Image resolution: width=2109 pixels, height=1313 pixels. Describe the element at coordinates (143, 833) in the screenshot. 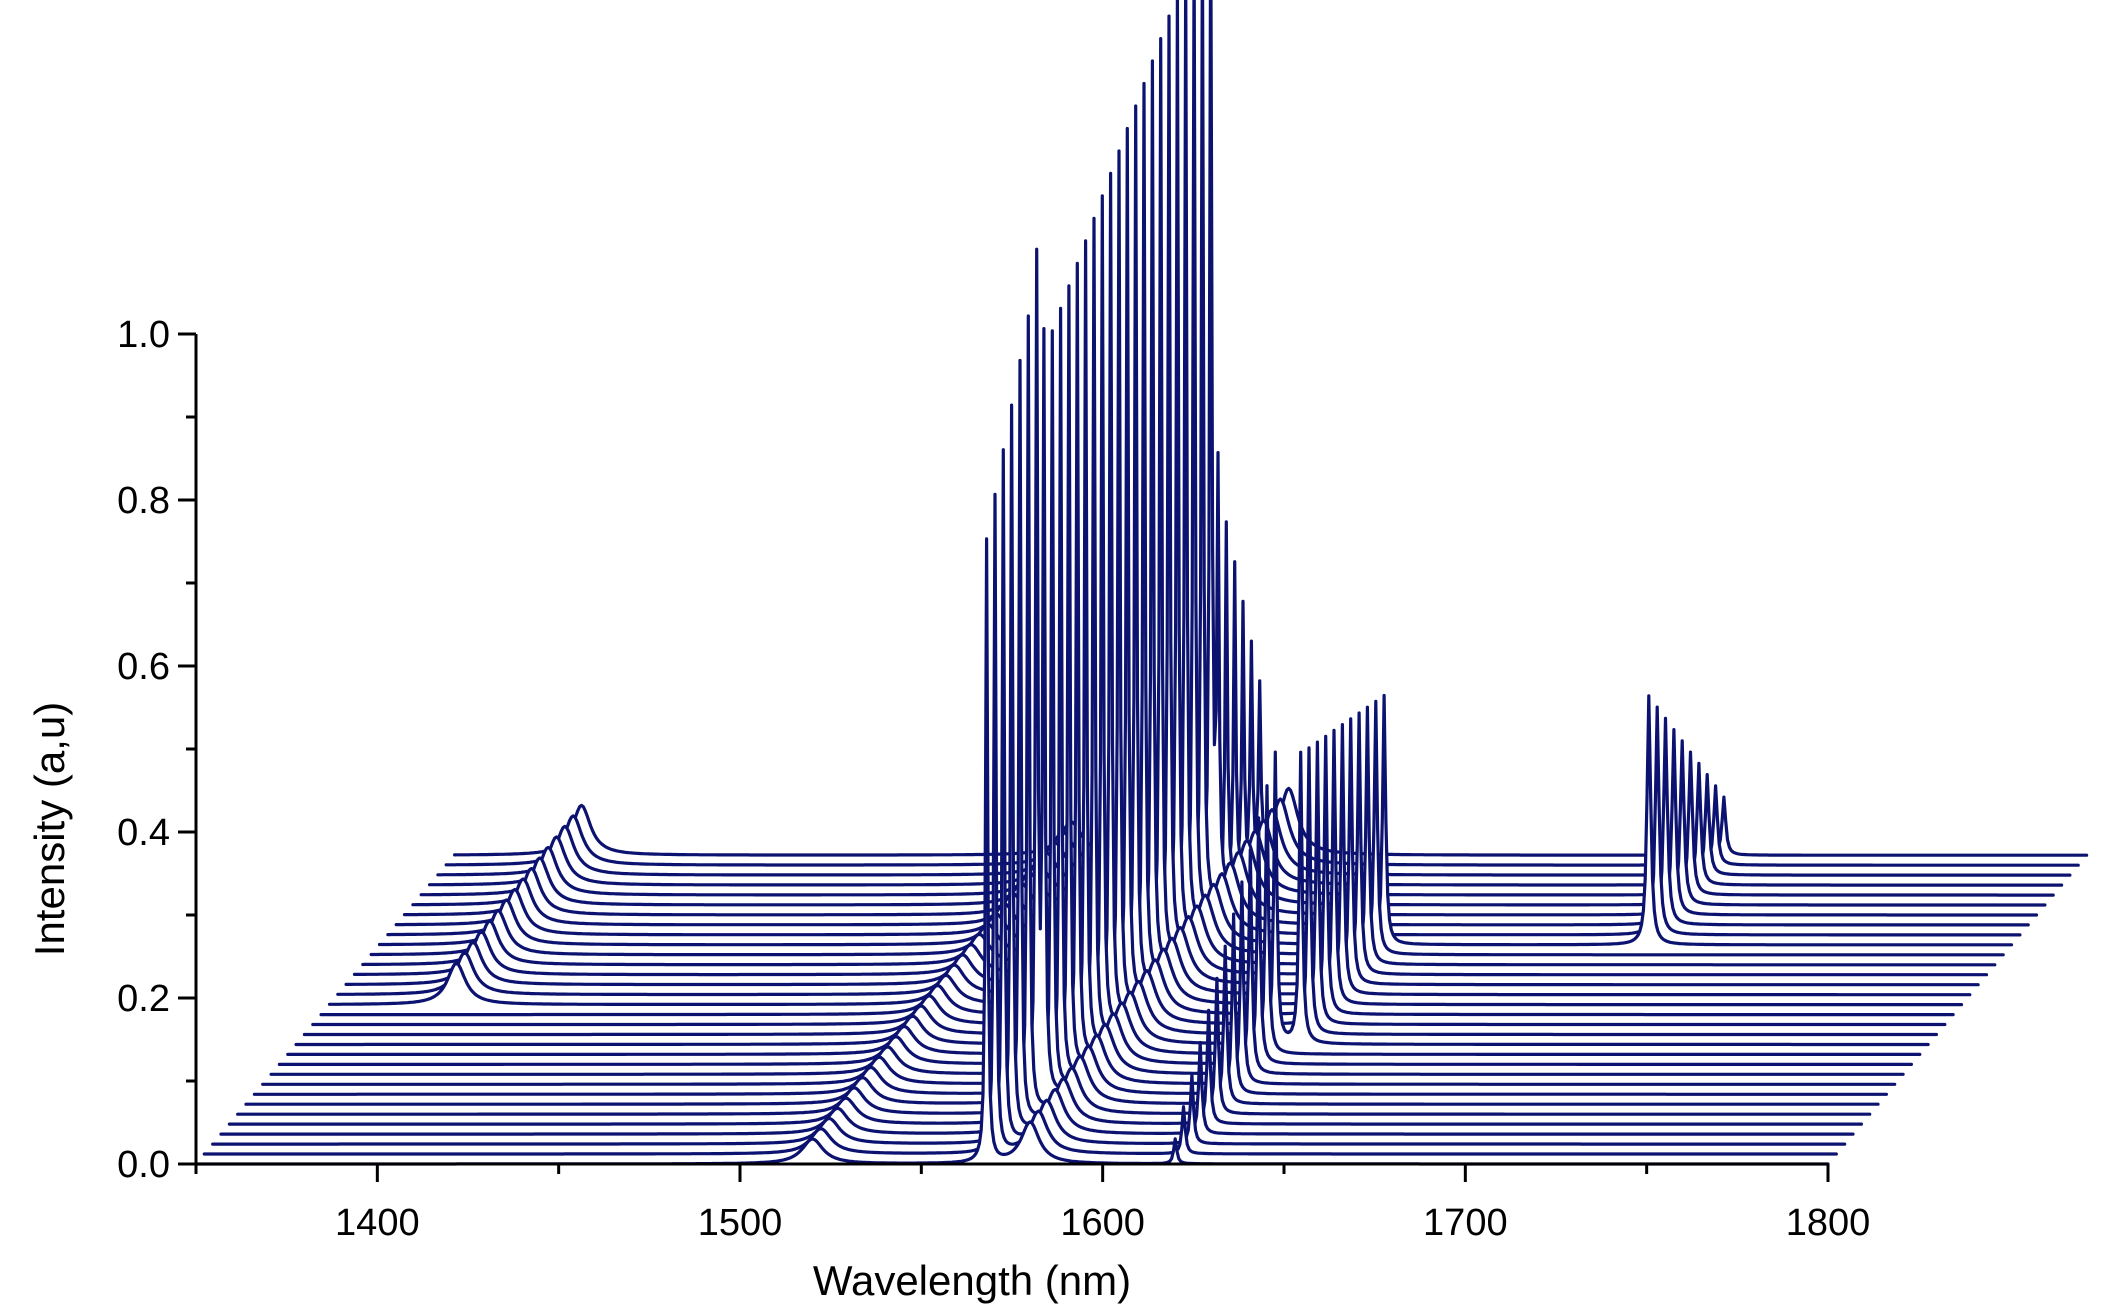

I see `y-tick-label: 0.4` at that location.